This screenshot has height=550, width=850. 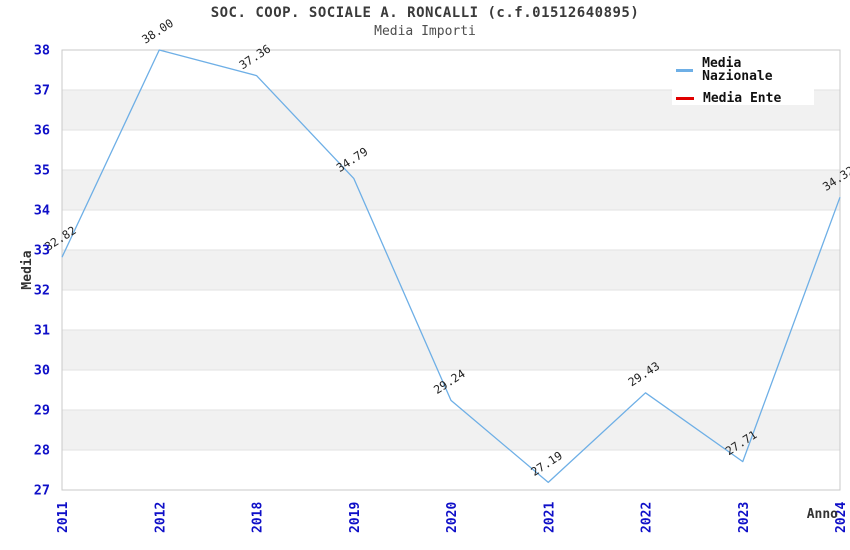 What do you see at coordinates (258, 517) in the screenshot?
I see `x-tick-label: 2018` at bounding box center [258, 517].